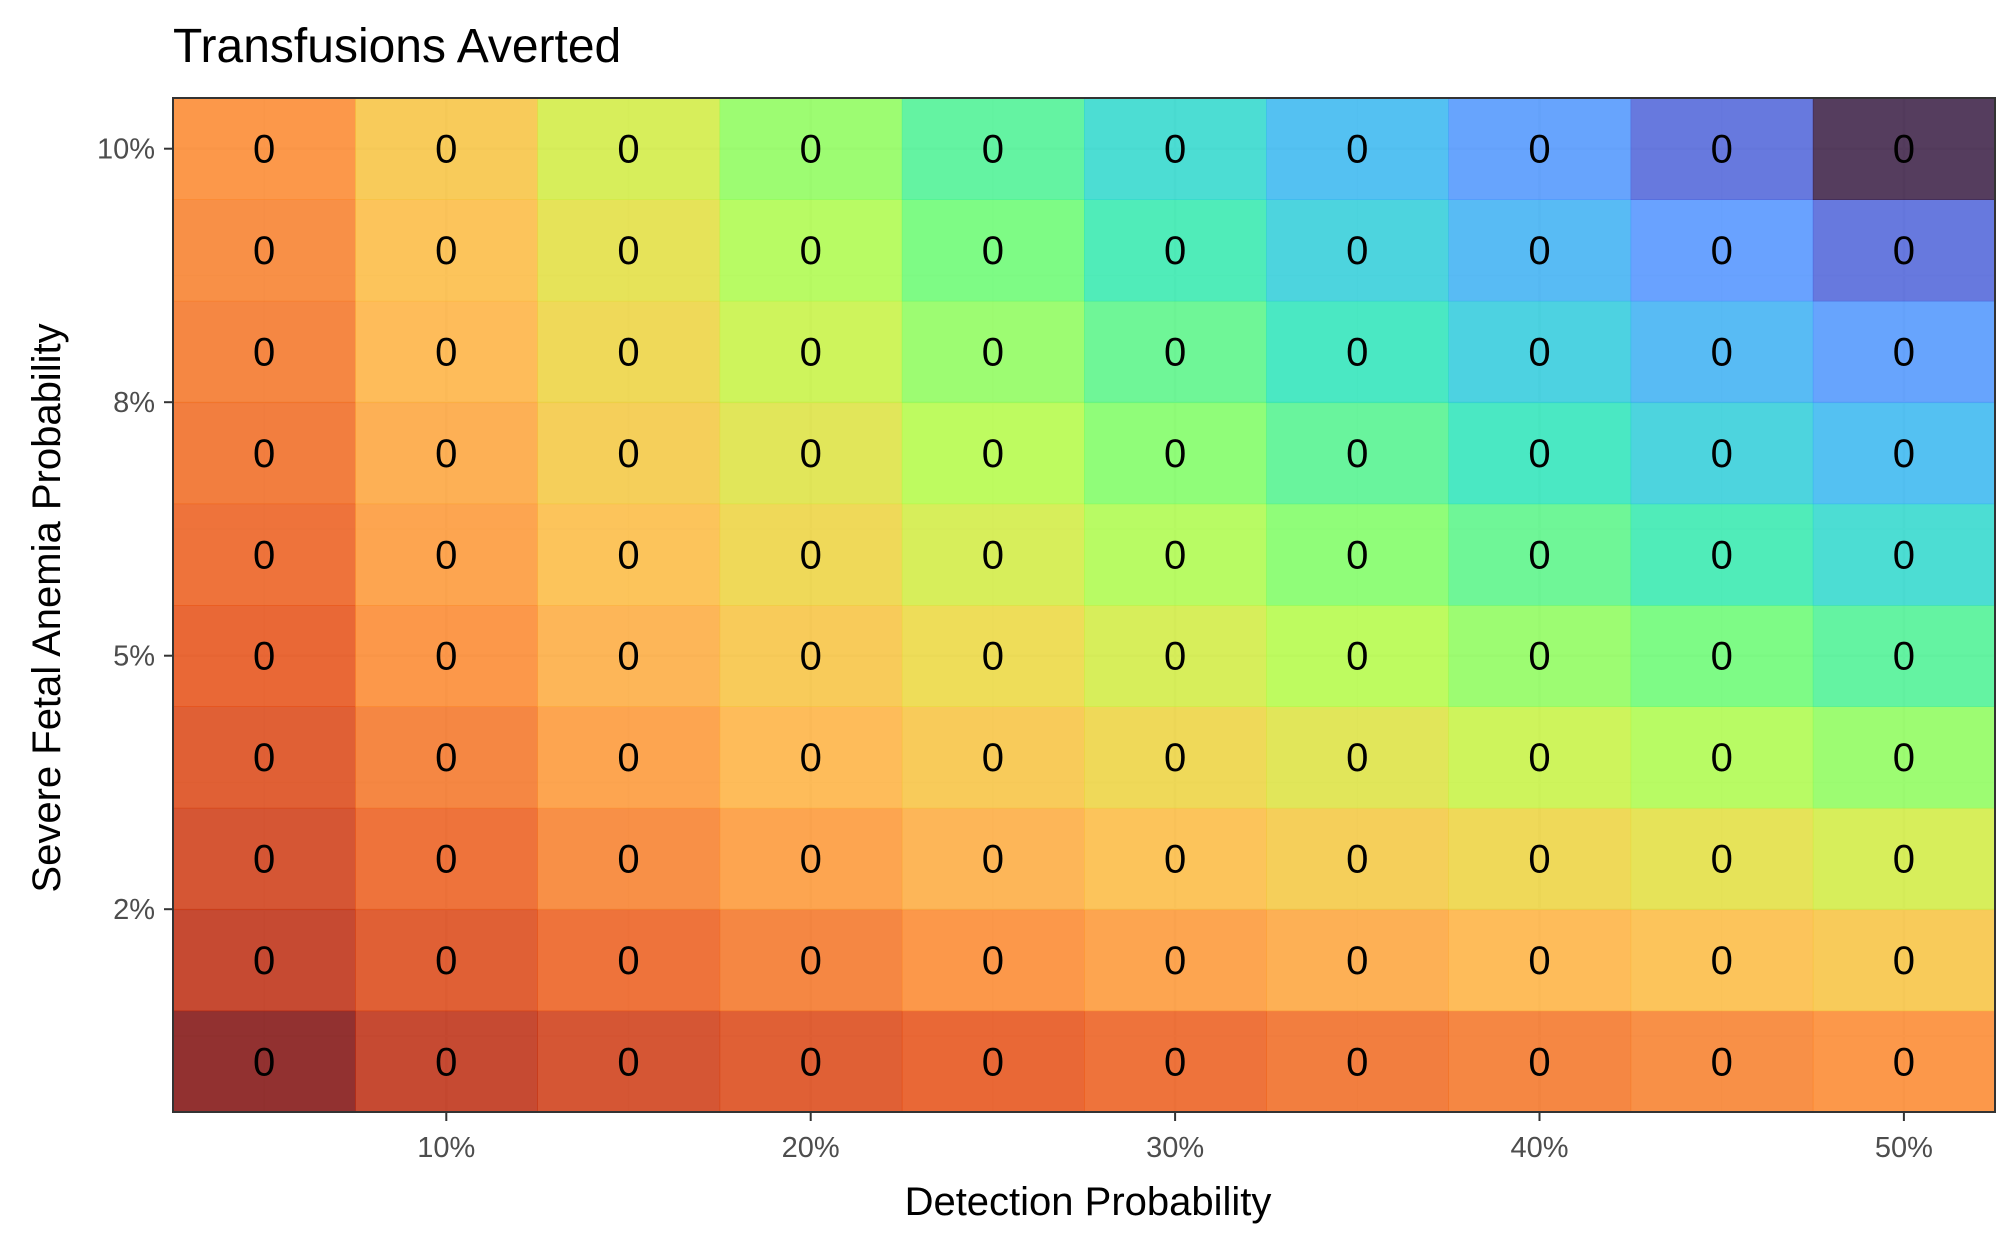  What do you see at coordinates (47, 607) in the screenshot?
I see `y-axis-title: Severe Fetal Anemia Probability` at bounding box center [47, 607].